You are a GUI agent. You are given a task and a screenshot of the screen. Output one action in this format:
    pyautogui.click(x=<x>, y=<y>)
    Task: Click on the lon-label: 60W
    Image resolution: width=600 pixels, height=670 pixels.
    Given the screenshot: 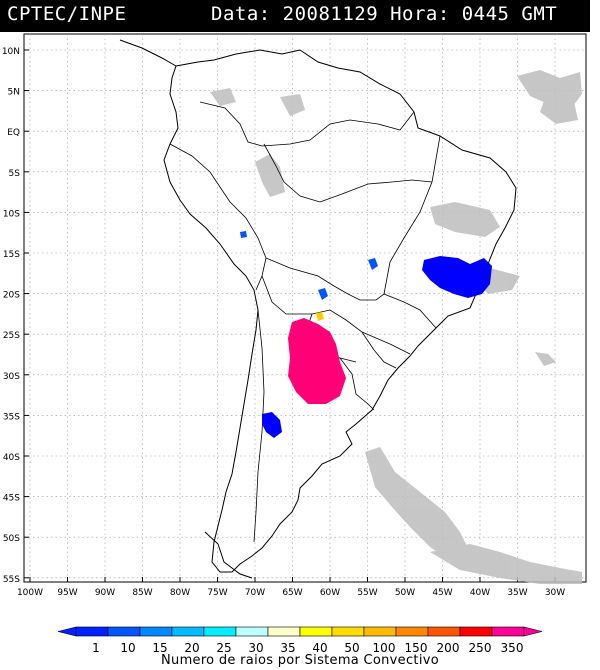 What is the action you would take?
    pyautogui.click(x=330, y=593)
    